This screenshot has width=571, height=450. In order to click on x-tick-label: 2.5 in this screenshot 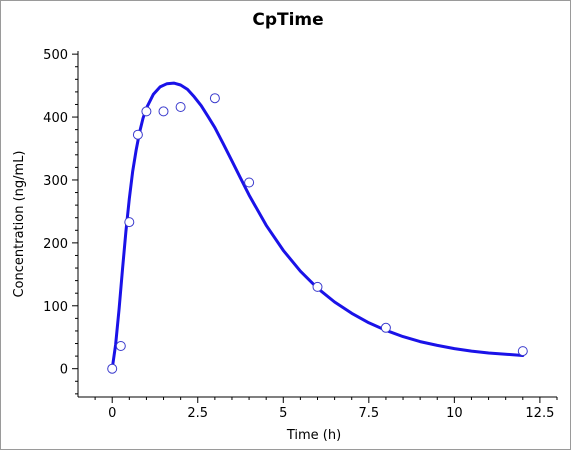, I will do `click(197, 413)`.